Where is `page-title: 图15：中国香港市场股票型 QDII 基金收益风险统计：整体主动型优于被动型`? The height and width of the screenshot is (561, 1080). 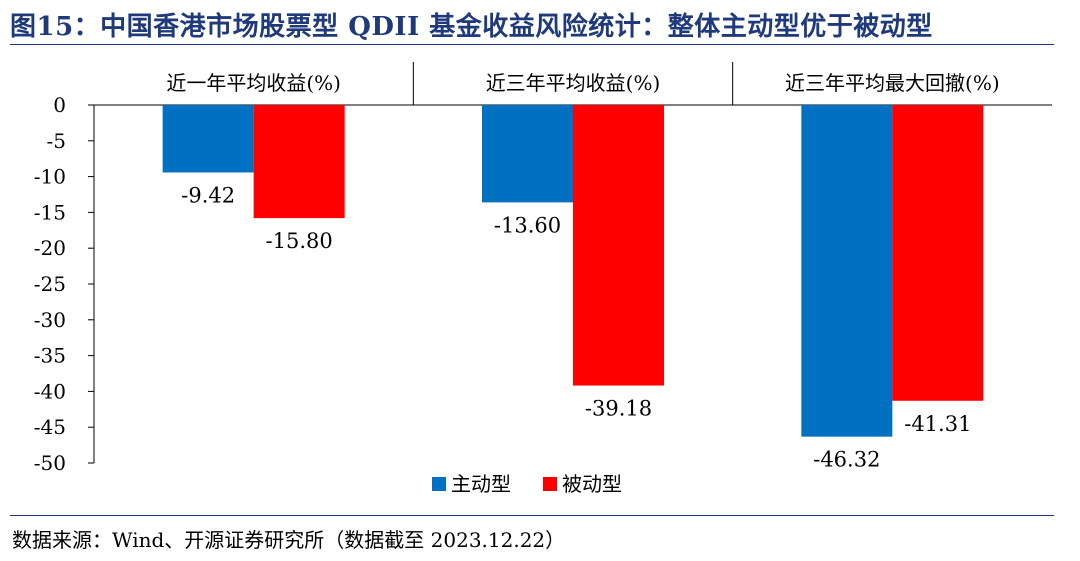 page-title: 图15：中国香港市场股票型 QDII 基金收益风险统计：整体主动型优于被动型 is located at coordinates (471, 27).